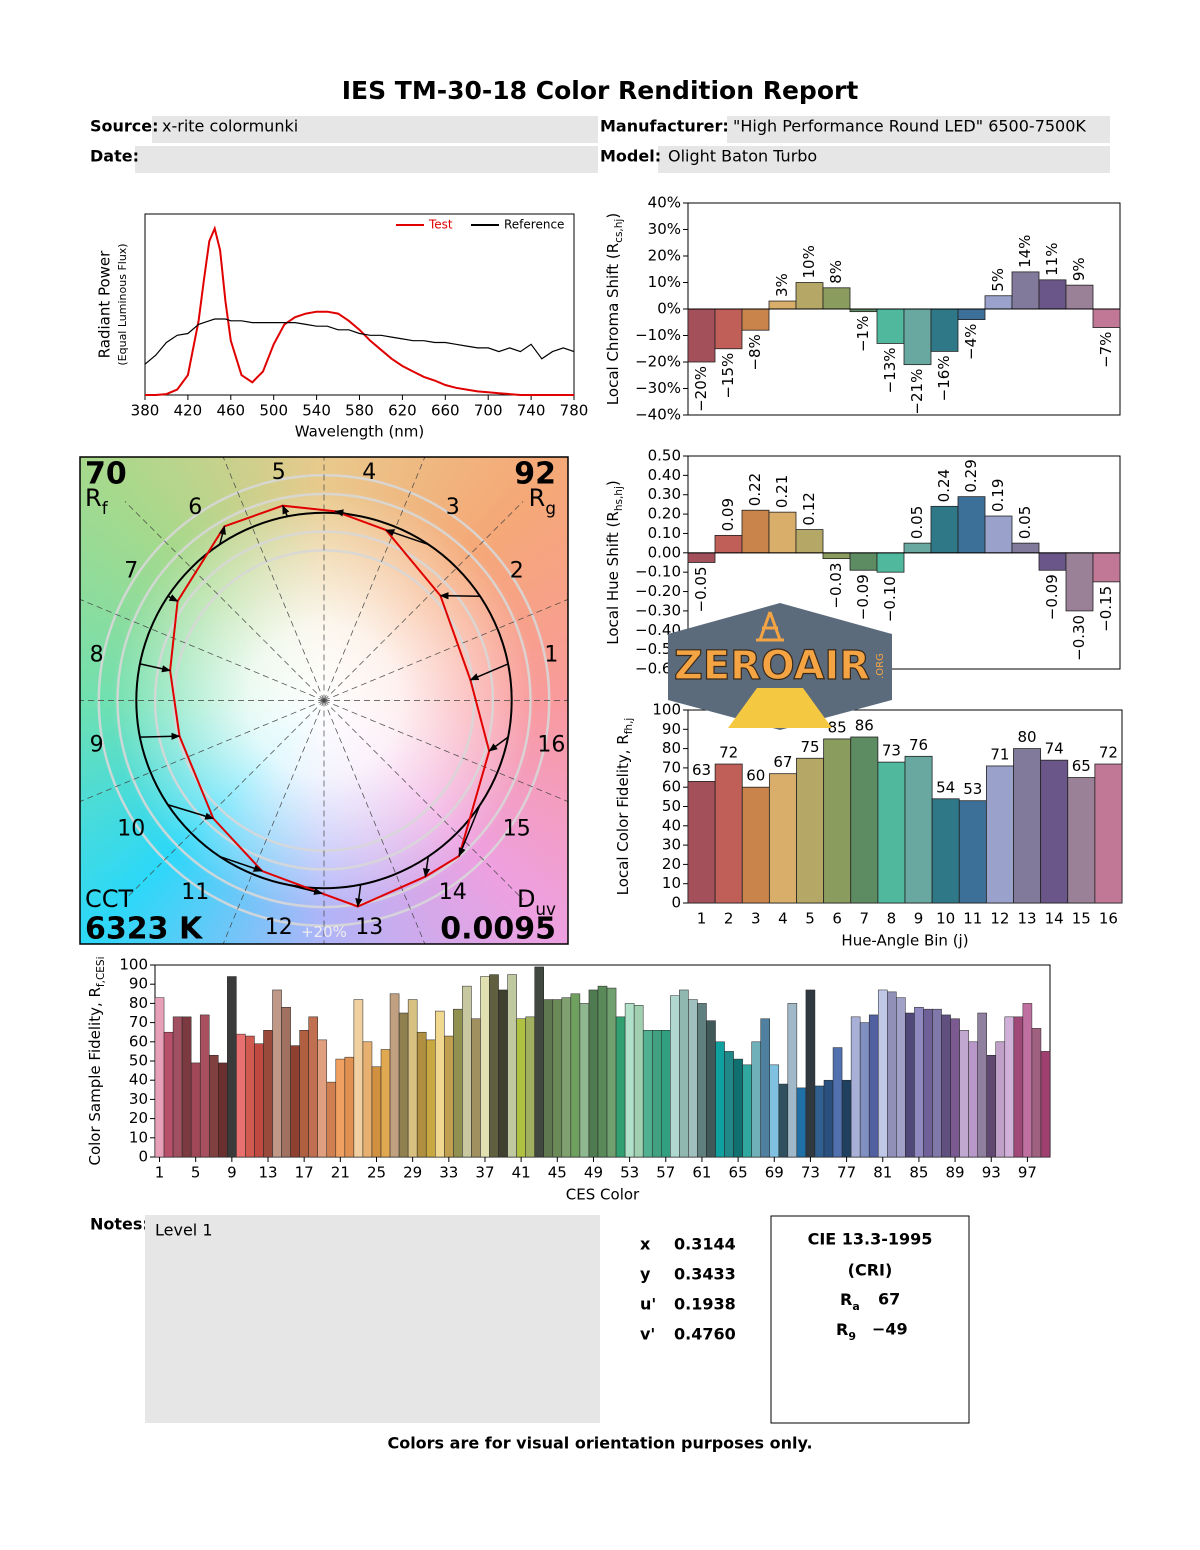  Describe the element at coordinates (517, 828) in the screenshot. I see `bin-label: 15` at that location.